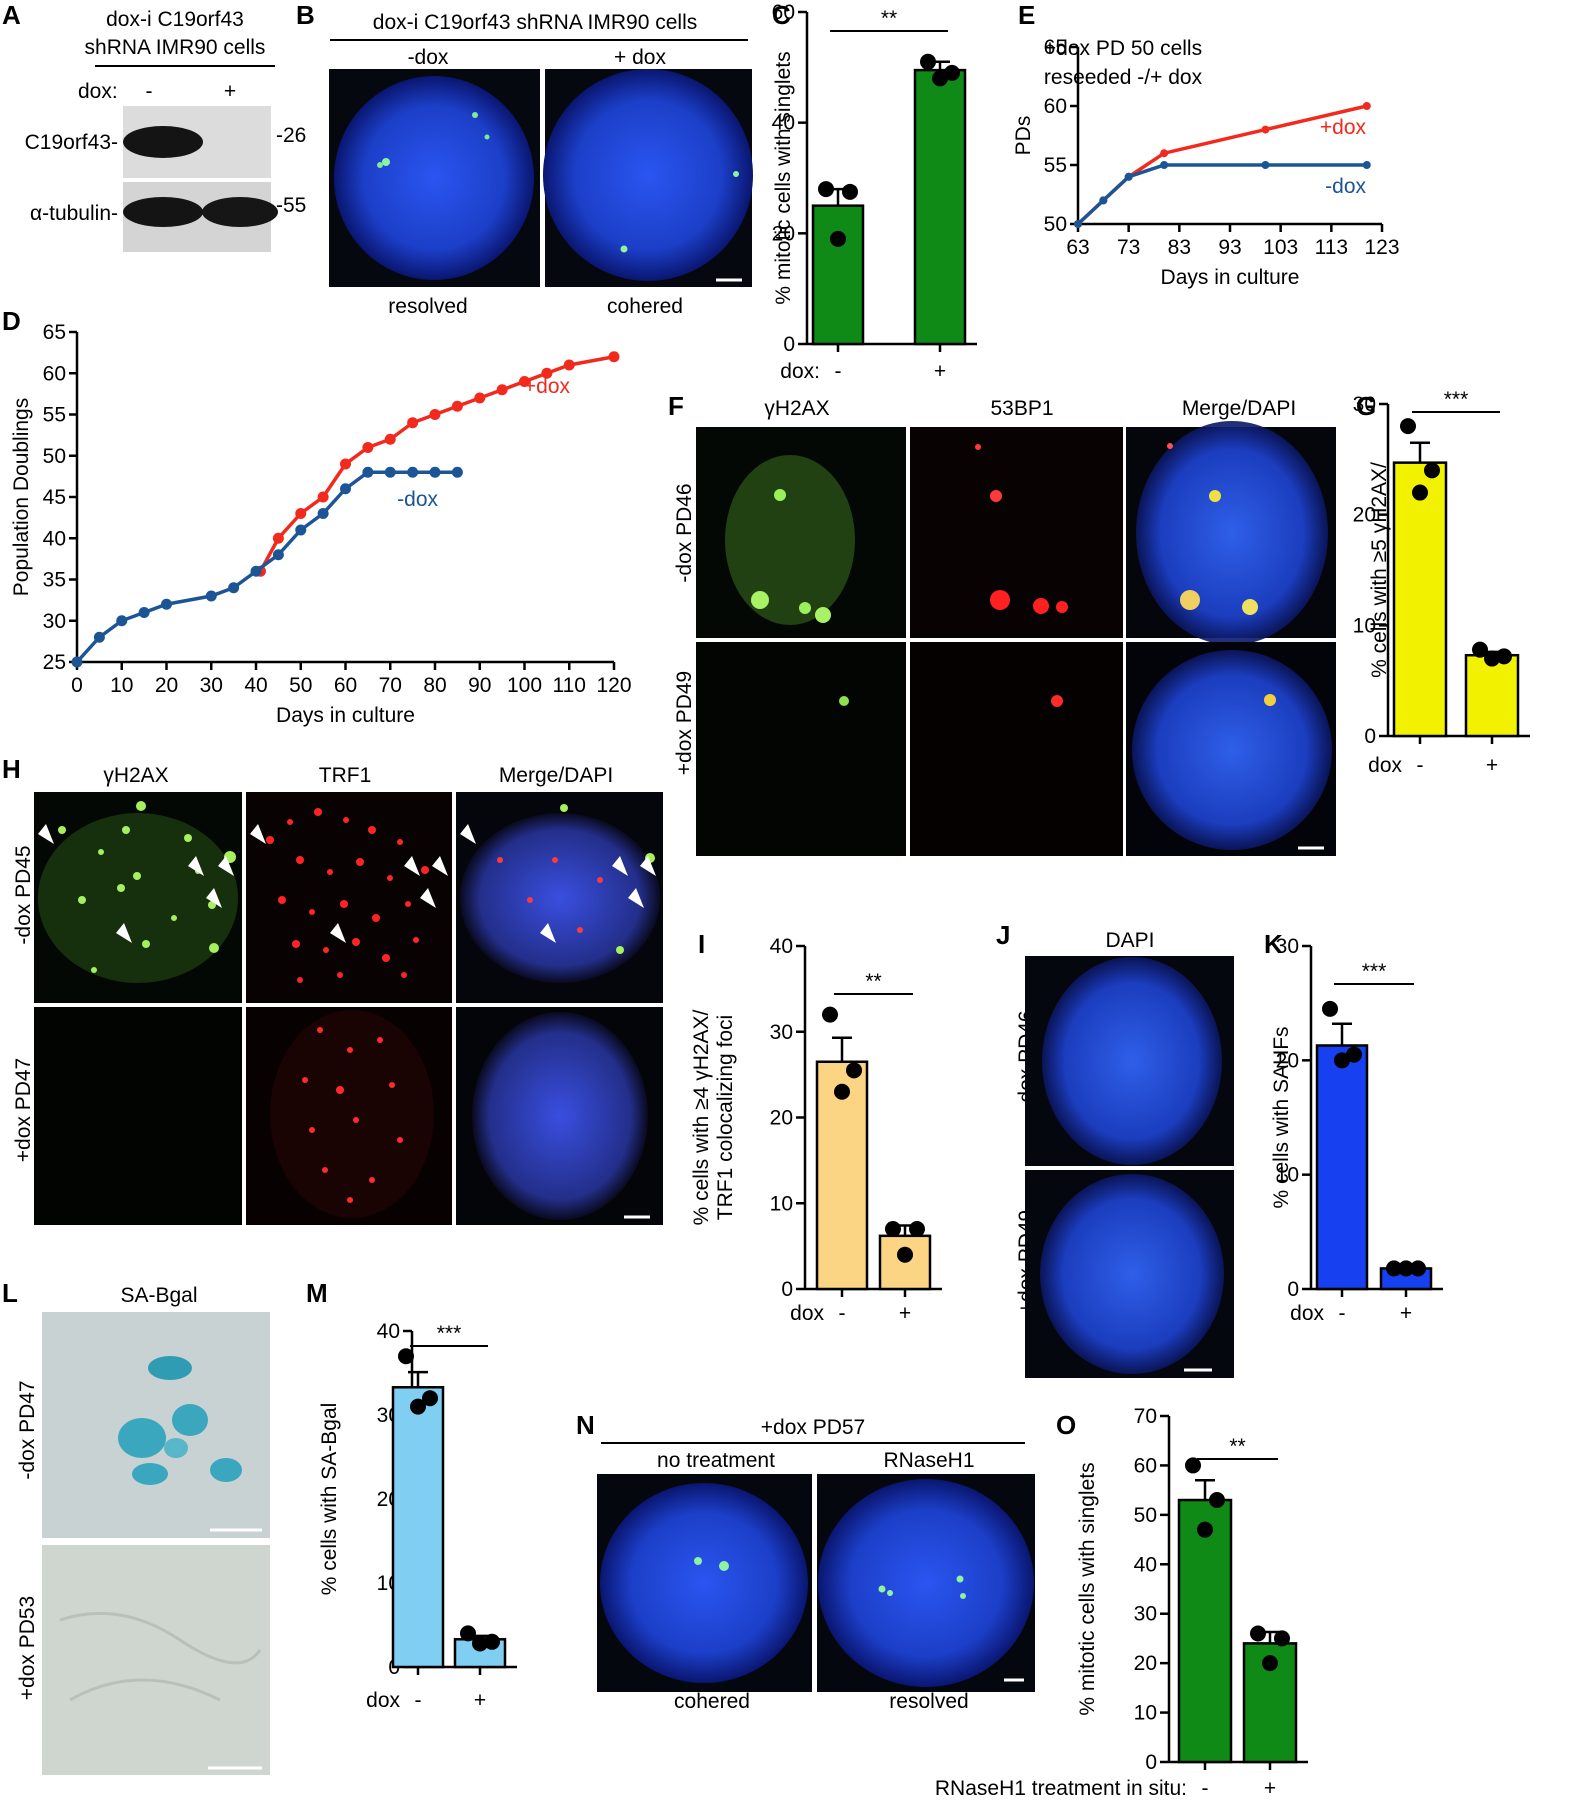  What do you see at coordinates (417, 499) in the screenshot?
I see `series-label: -dox` at bounding box center [417, 499].